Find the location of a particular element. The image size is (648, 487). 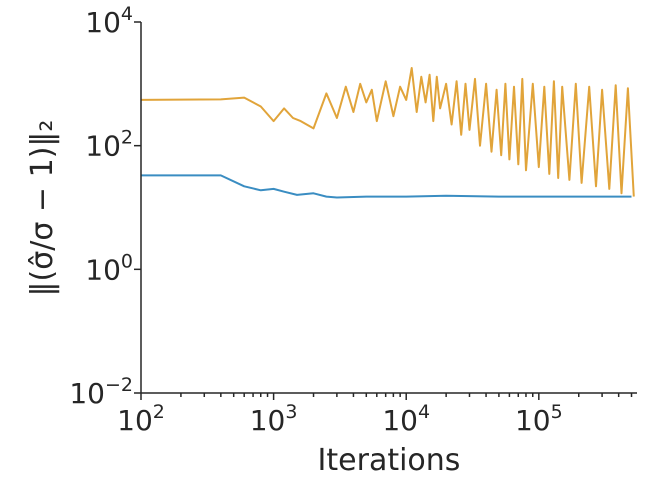

x-tick-label-3: 105 is located at coordinates (539, 419).